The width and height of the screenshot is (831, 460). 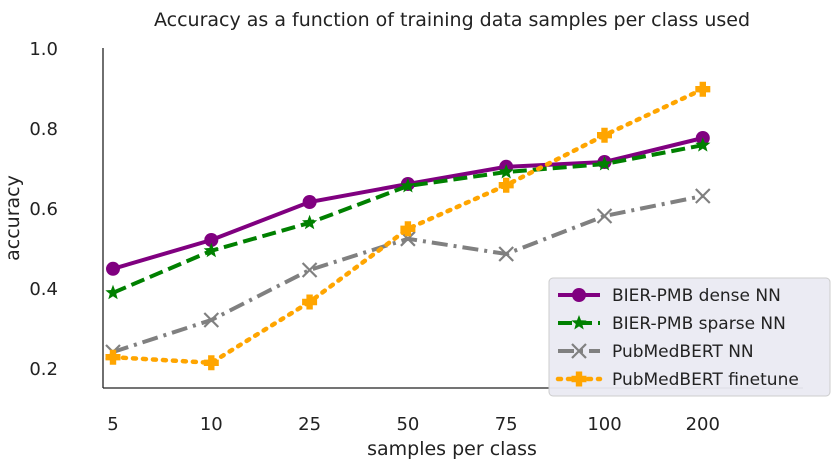 What do you see at coordinates (43, 49) in the screenshot?
I see `y-tick-label: 1.0` at bounding box center [43, 49].